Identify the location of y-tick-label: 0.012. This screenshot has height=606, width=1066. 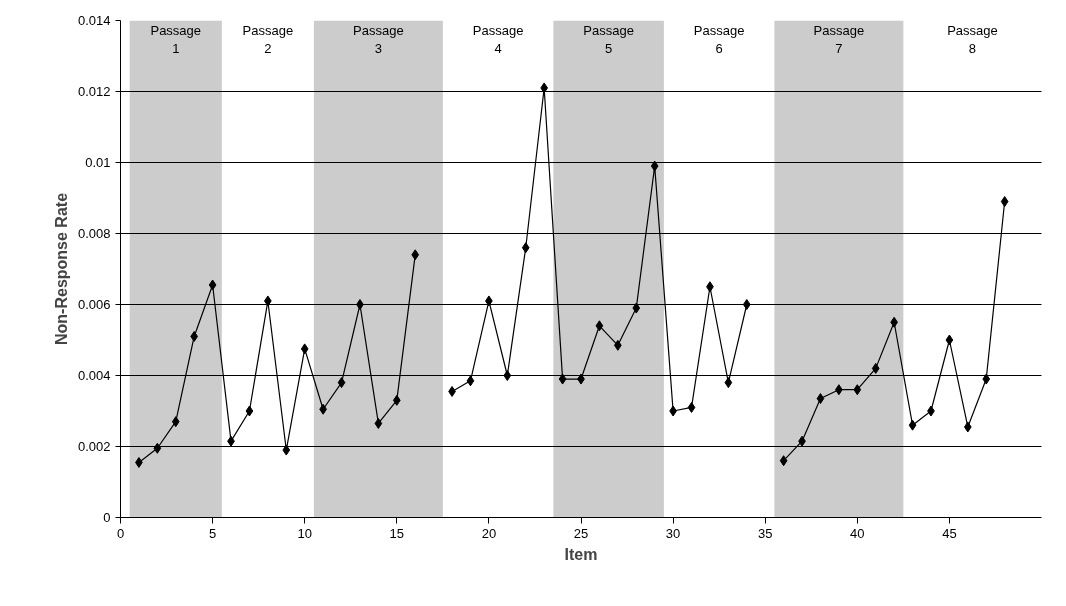
(94, 91).